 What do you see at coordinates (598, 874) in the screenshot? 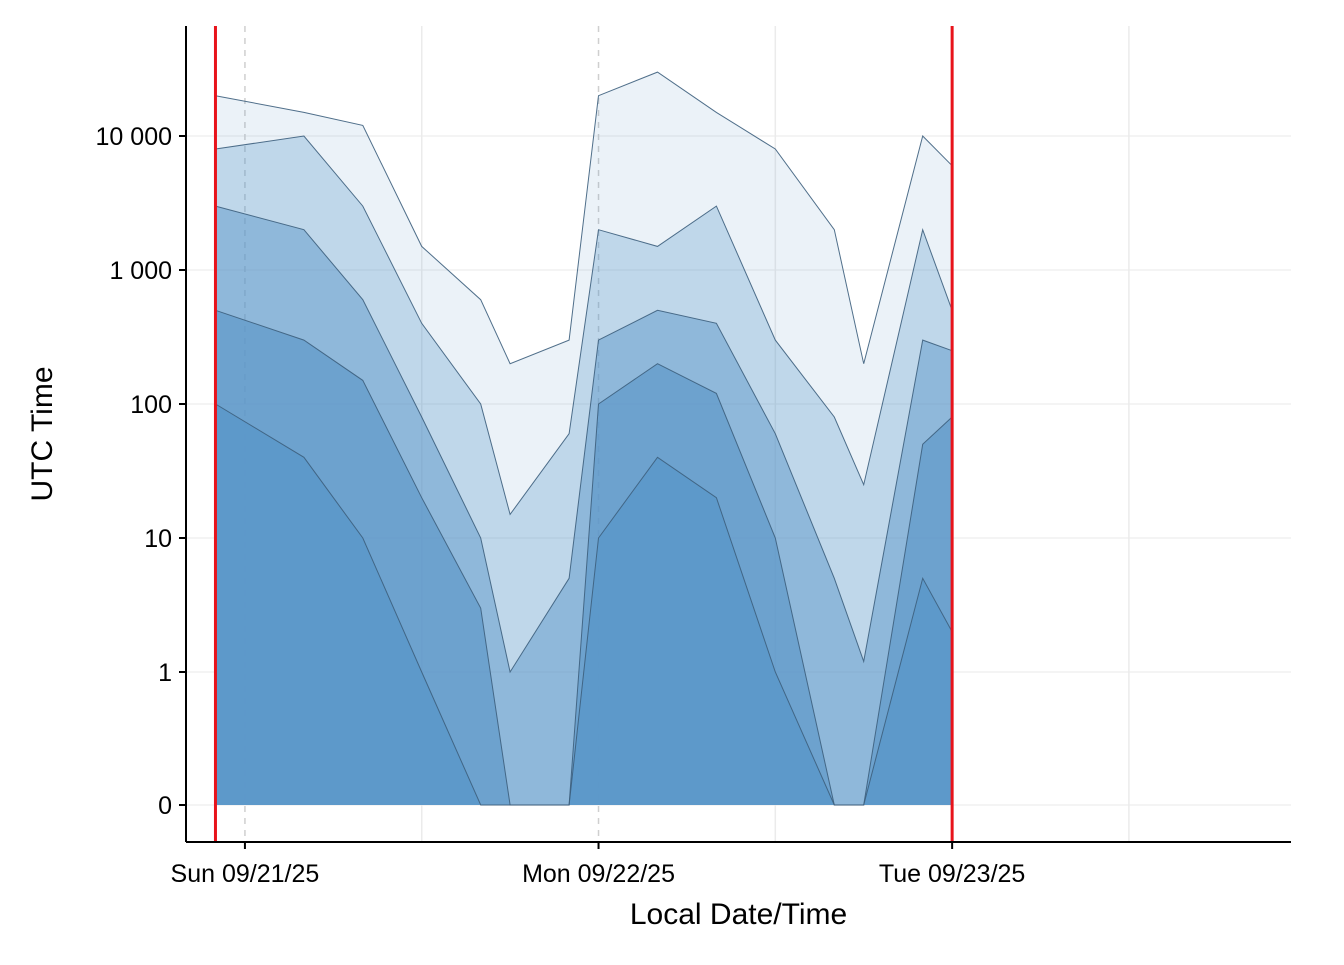
I see `x-tick-label: Mon 09/22/25` at bounding box center [598, 874].